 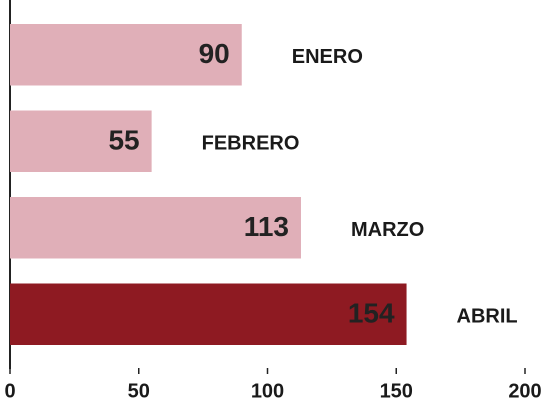 I want to click on x-tick-label: 200, so click(x=524, y=391).